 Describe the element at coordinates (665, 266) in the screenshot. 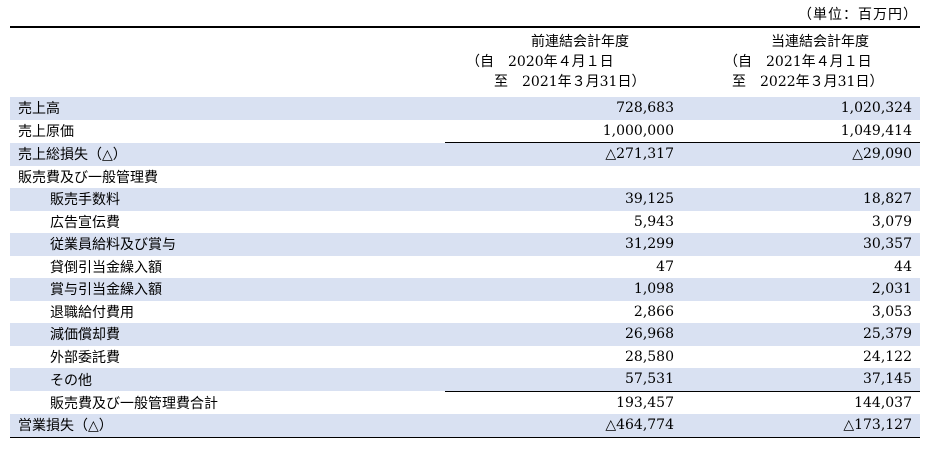

I see `prev-value: 47` at that location.